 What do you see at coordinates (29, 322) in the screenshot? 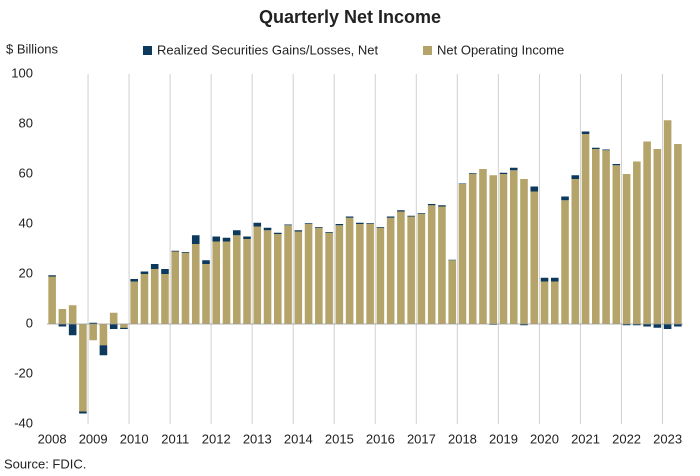
I see `y-tick-label: 0` at bounding box center [29, 322].